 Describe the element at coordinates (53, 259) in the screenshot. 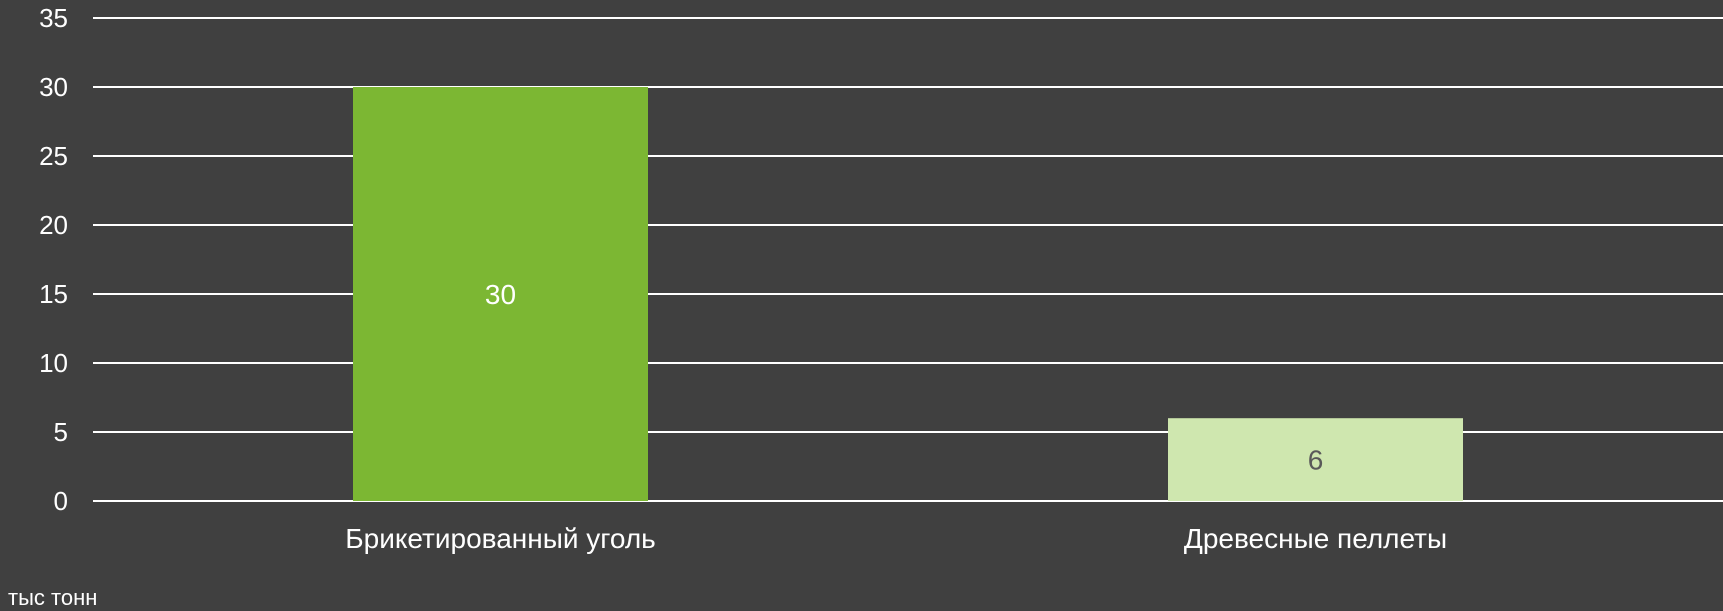

I see `y-axis-ticks: 0 5 10 15 20 25 30 35` at that location.